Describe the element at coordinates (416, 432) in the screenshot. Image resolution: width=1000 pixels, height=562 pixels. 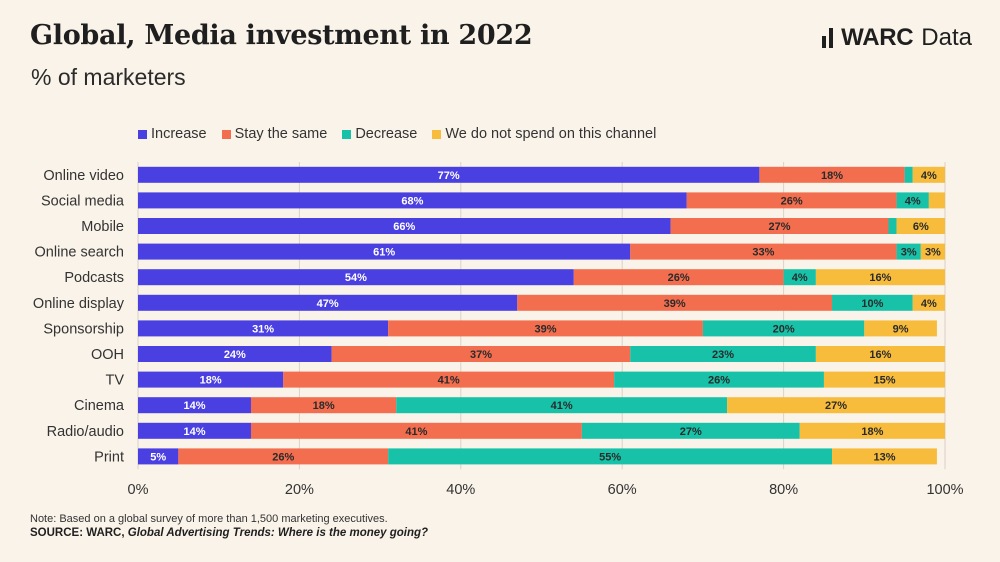
I see `data-label: 41%` at that location.